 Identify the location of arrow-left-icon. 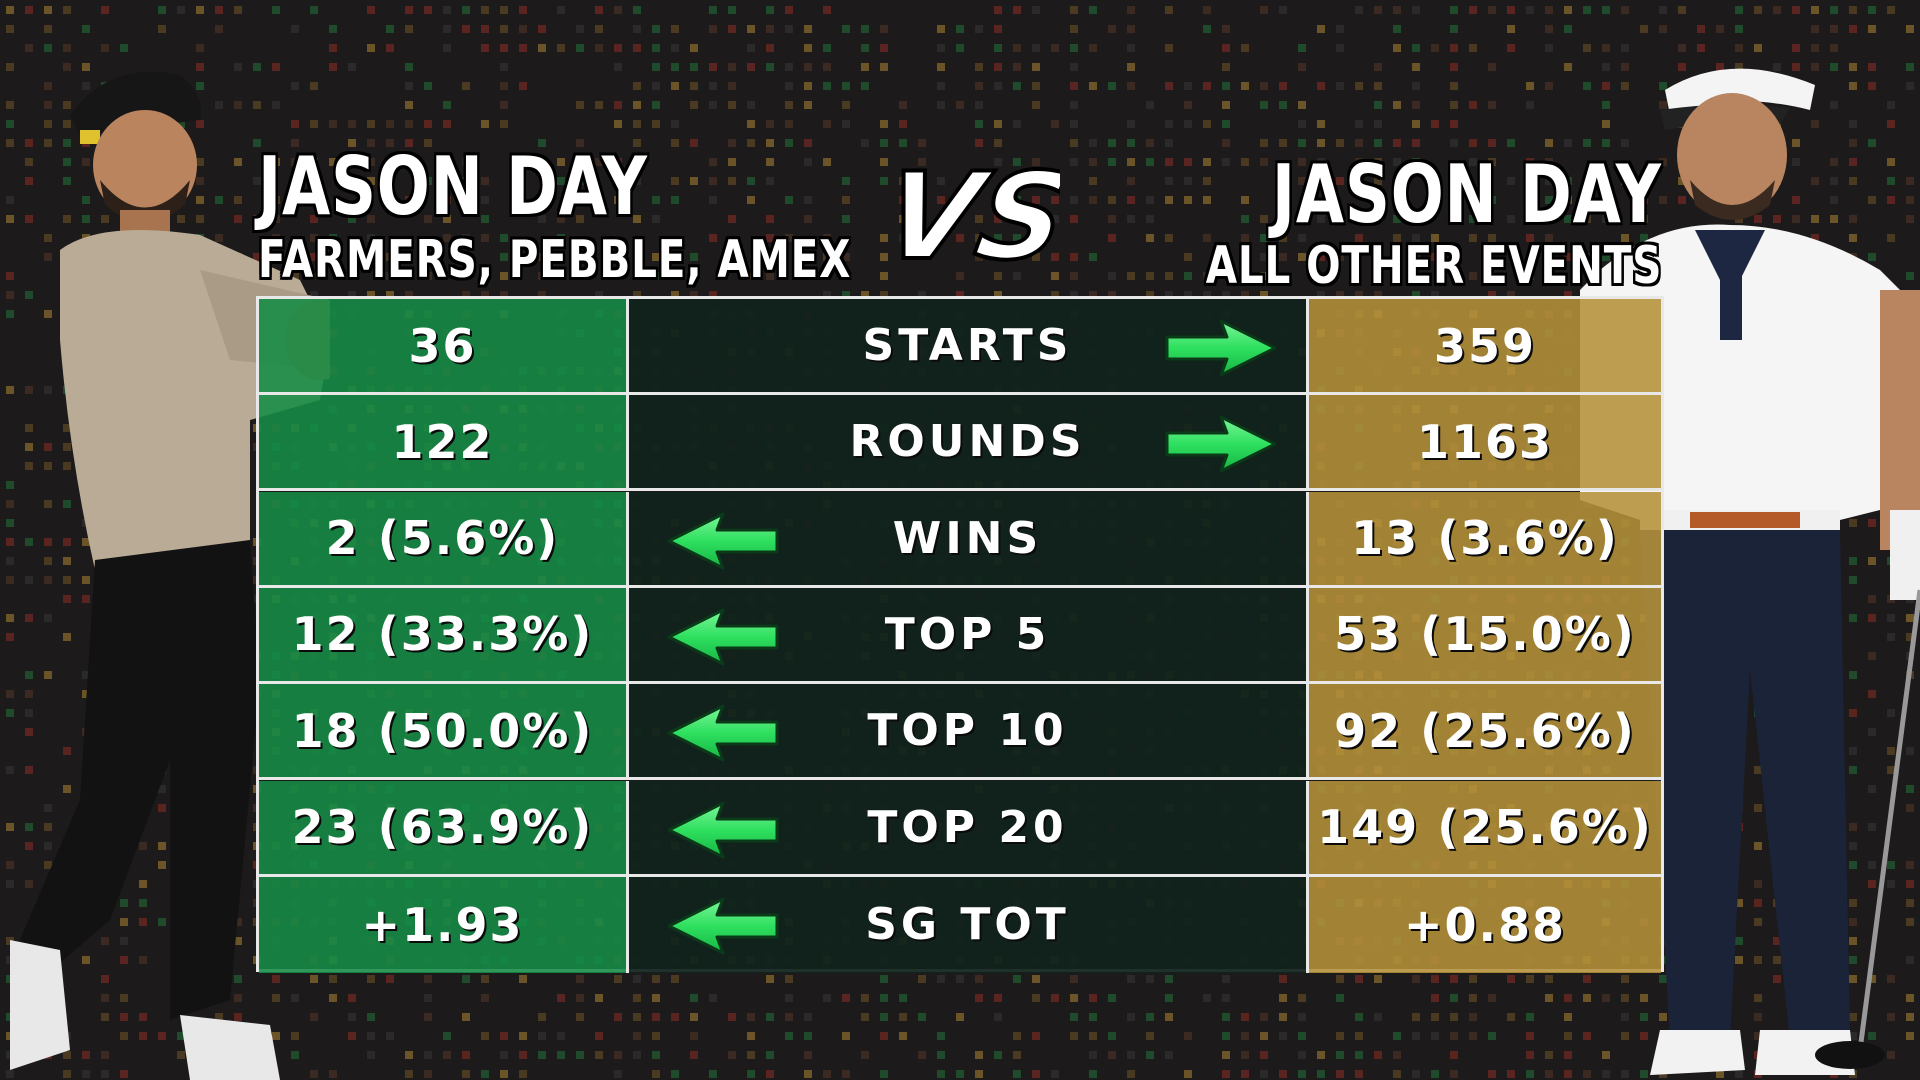
(723, 829).